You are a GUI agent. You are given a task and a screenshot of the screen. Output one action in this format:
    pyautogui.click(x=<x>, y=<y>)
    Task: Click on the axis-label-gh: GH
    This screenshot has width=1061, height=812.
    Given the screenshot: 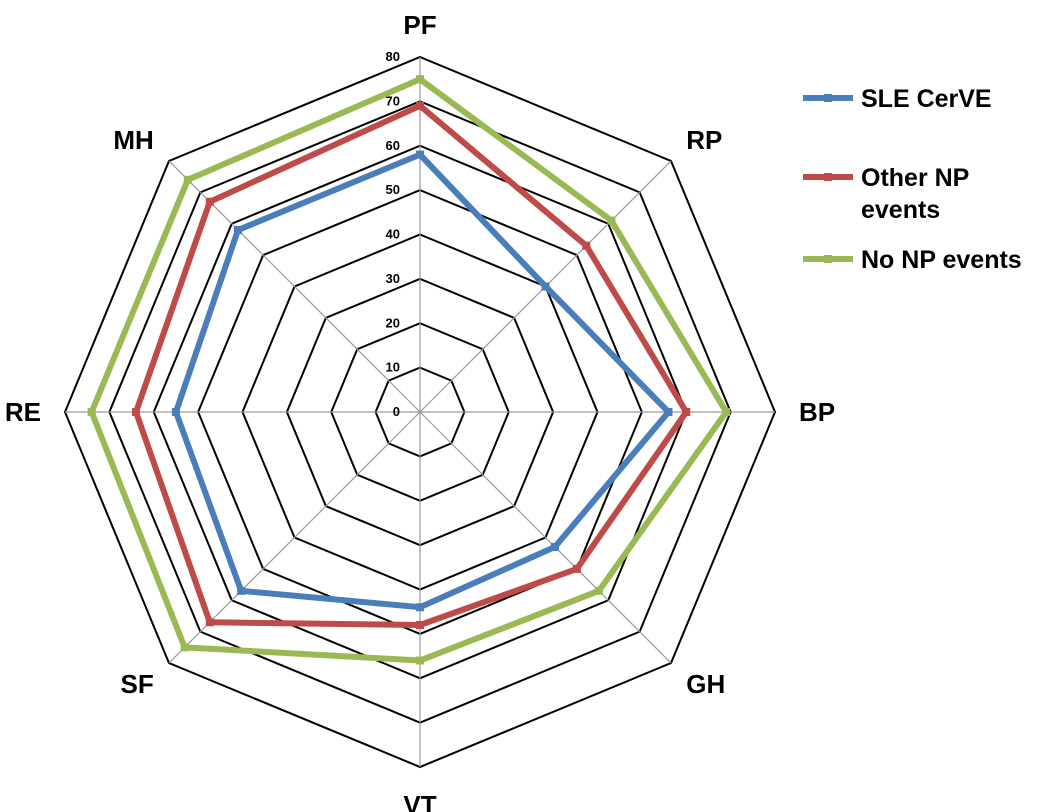 What is the action you would take?
    pyautogui.click(x=705, y=684)
    